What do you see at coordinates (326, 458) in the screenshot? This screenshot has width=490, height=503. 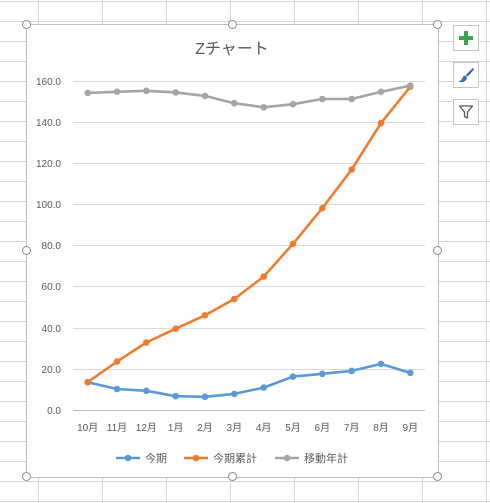 I see `legend-label: 移動年計` at bounding box center [326, 458].